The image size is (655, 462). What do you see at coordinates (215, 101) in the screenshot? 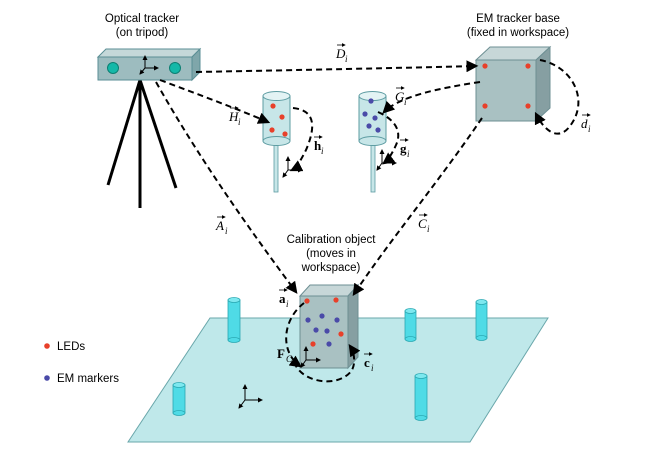
I see `arrow-H` at bounding box center [215, 101].